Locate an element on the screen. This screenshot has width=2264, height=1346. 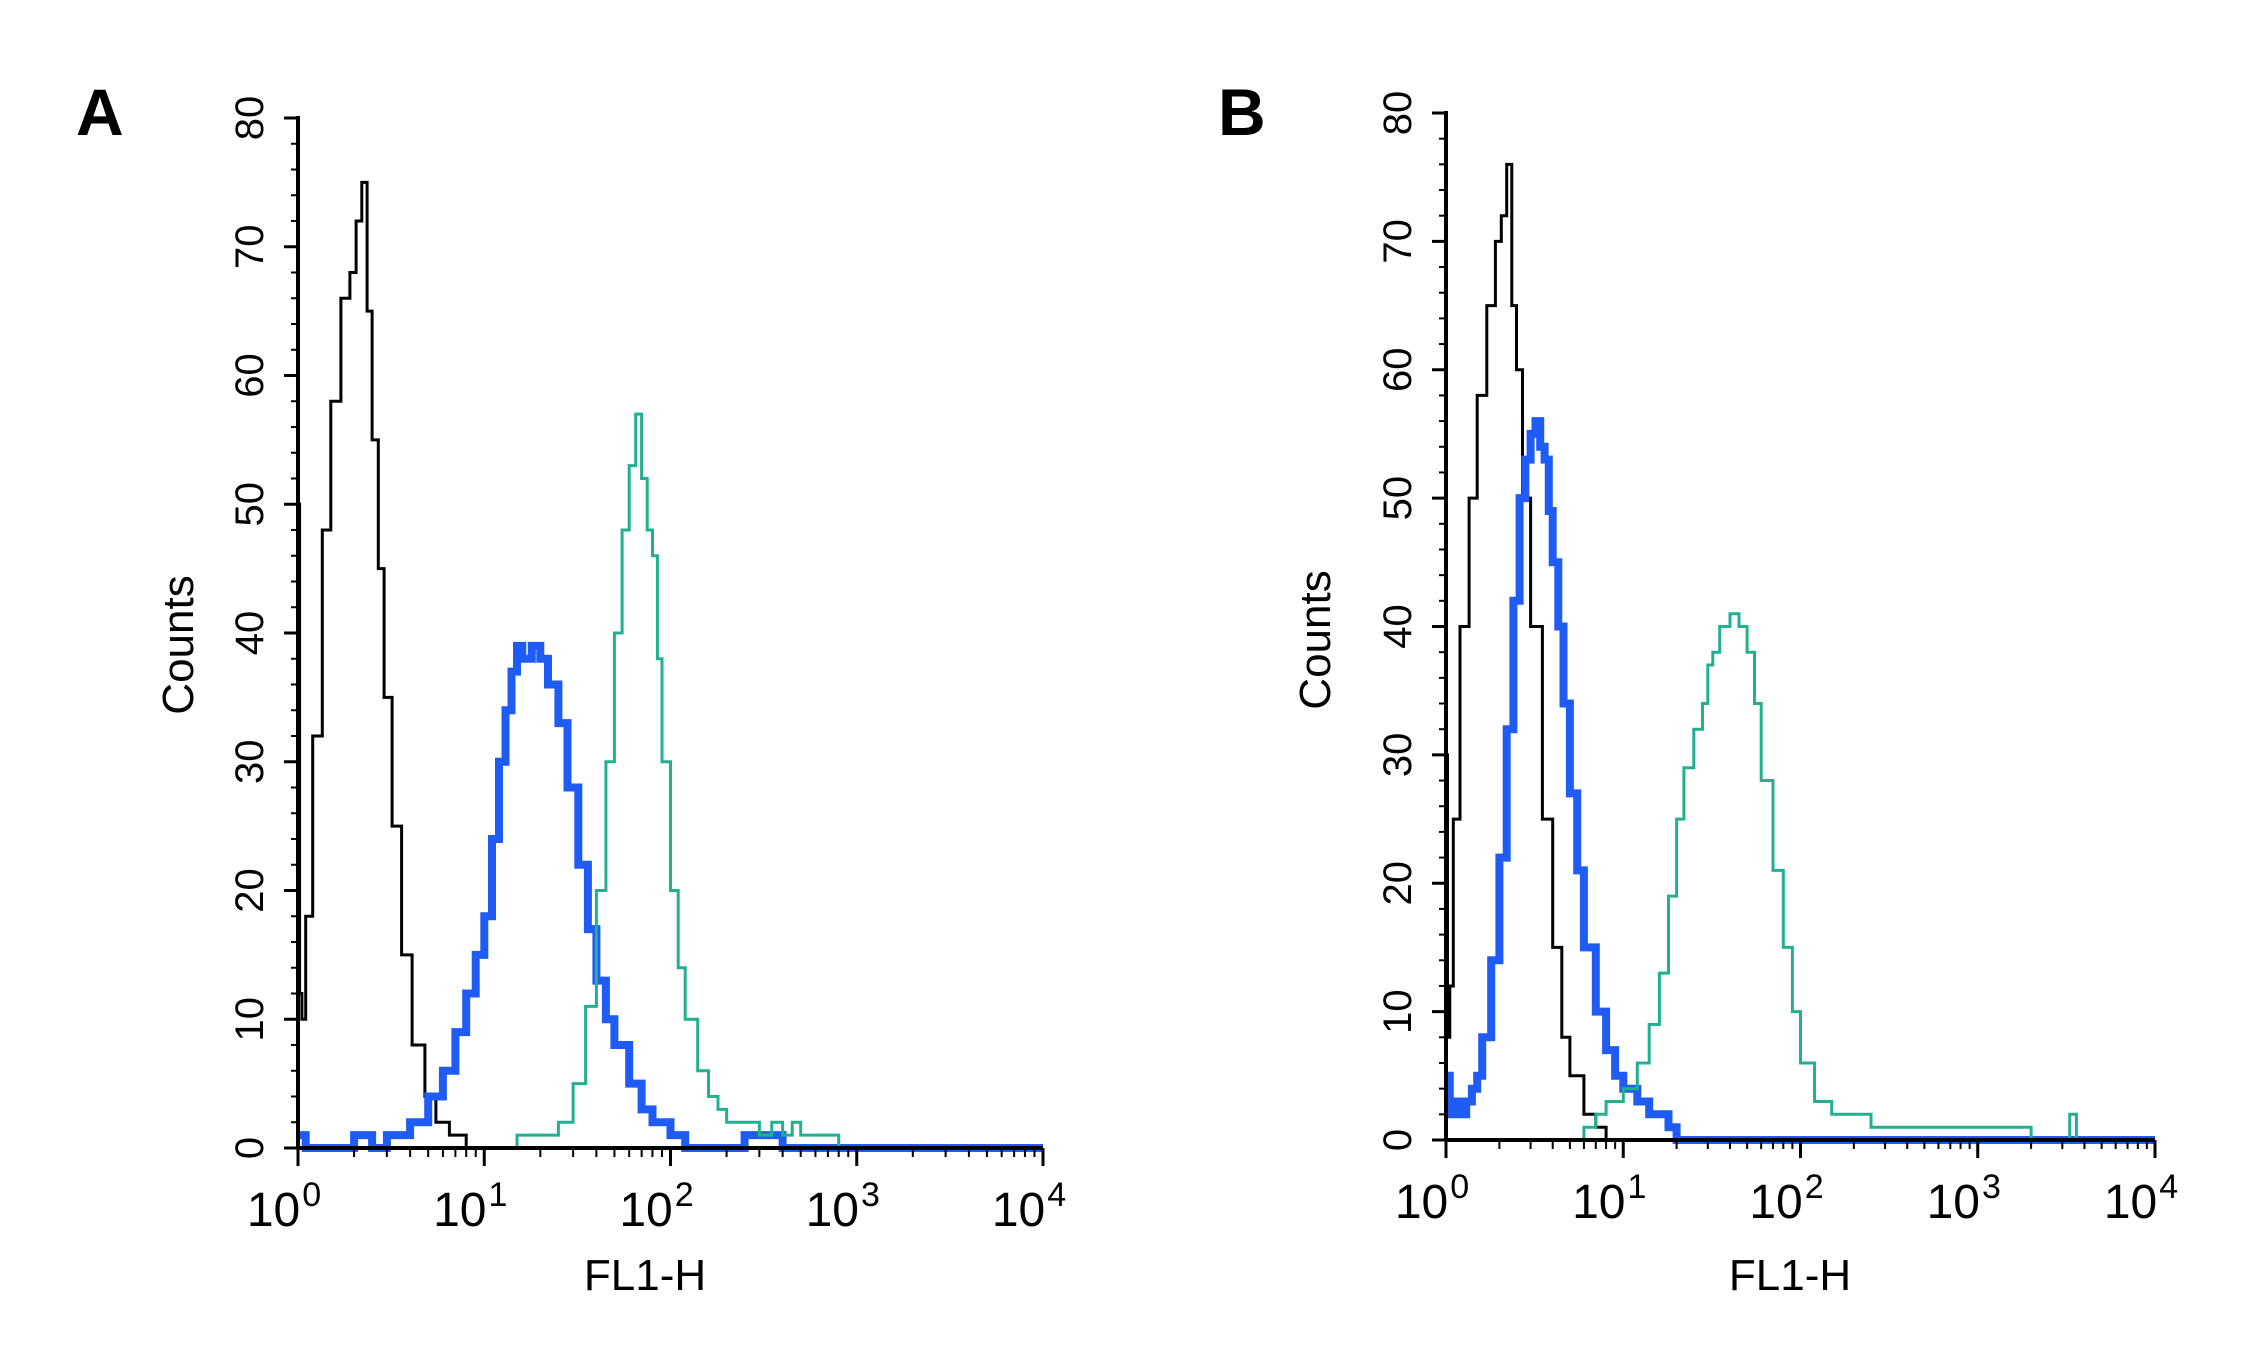
y-tick-label-a-7: 70 is located at coordinates (250, 247).